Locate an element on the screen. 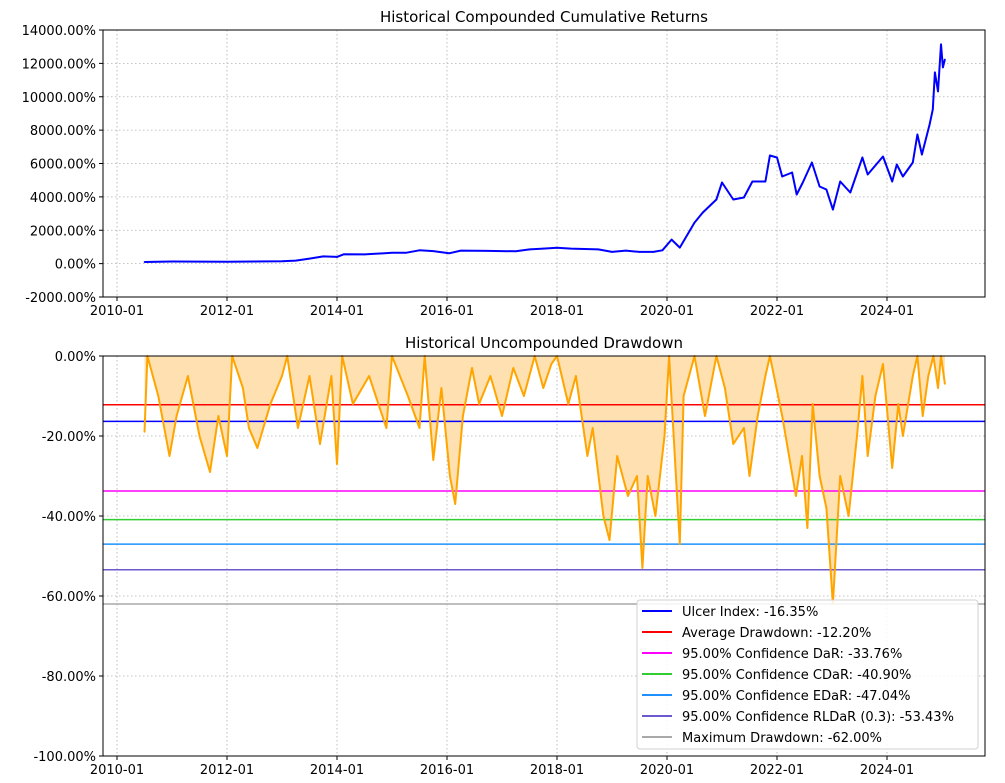 This screenshot has height=783, width=1005. legend-label: Ulcer Index: -16.35% is located at coordinates (750, 612).